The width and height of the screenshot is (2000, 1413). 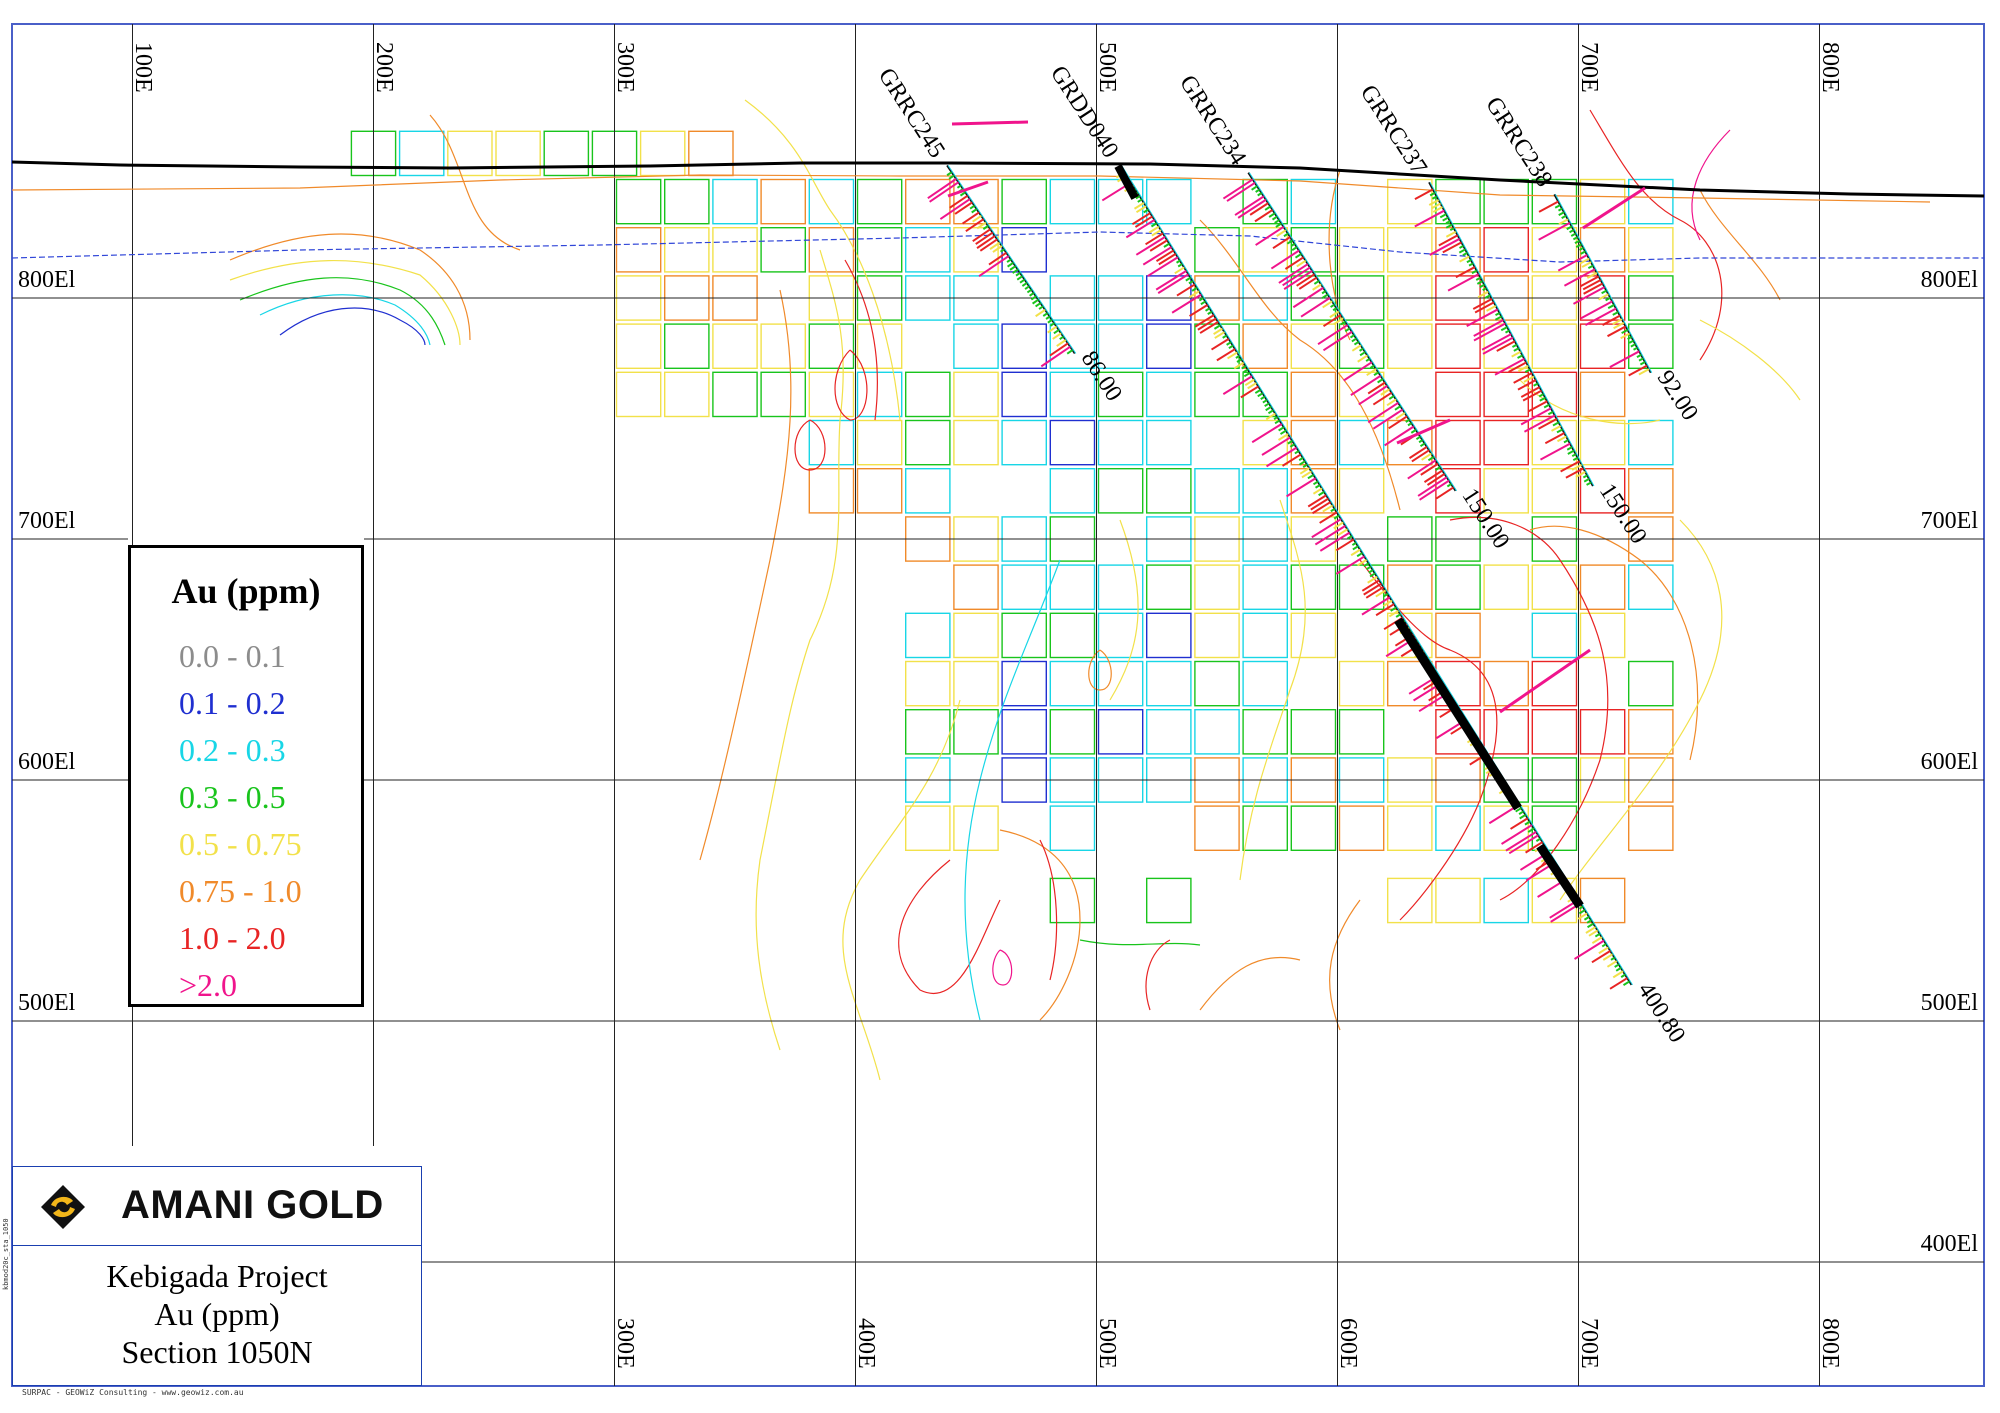 I want to click on drillhole-trace, so click(x=1602, y=283).